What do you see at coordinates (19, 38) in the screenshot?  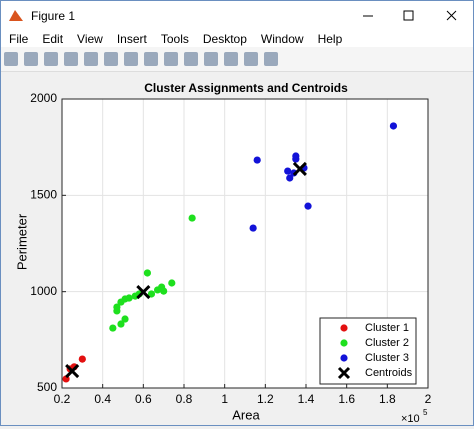 I see `menu-item: File` at bounding box center [19, 38].